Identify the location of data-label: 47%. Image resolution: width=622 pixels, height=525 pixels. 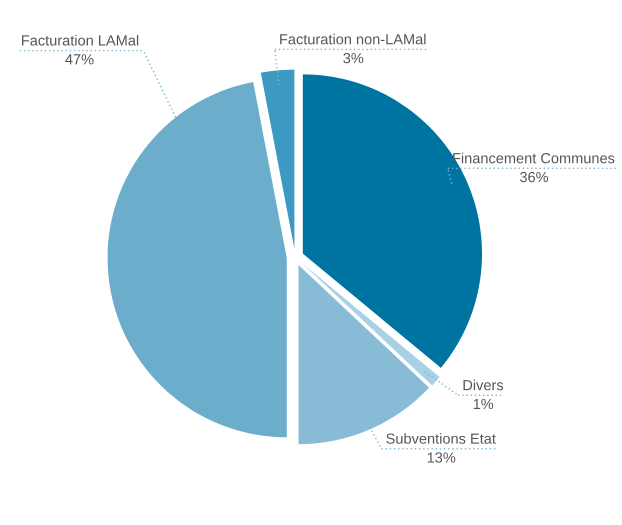
(79, 59).